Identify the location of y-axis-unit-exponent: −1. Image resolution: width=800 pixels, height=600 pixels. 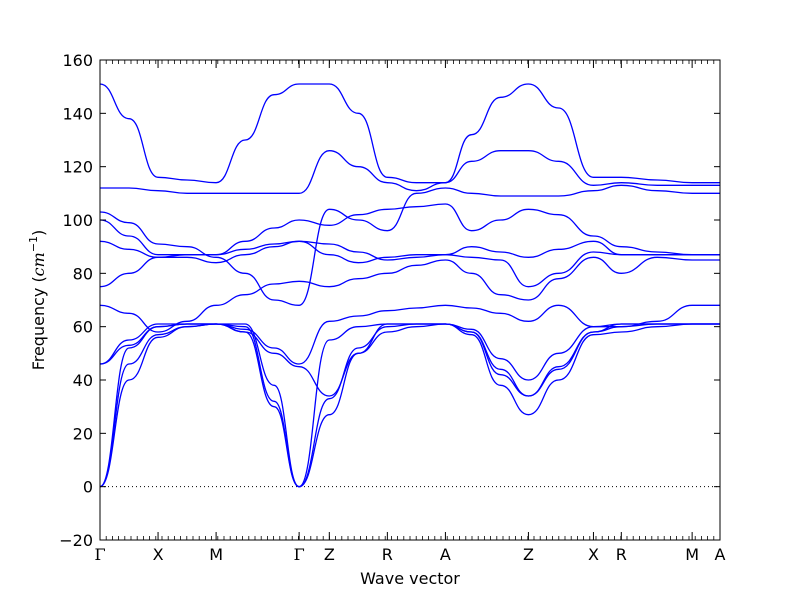
(33, 244).